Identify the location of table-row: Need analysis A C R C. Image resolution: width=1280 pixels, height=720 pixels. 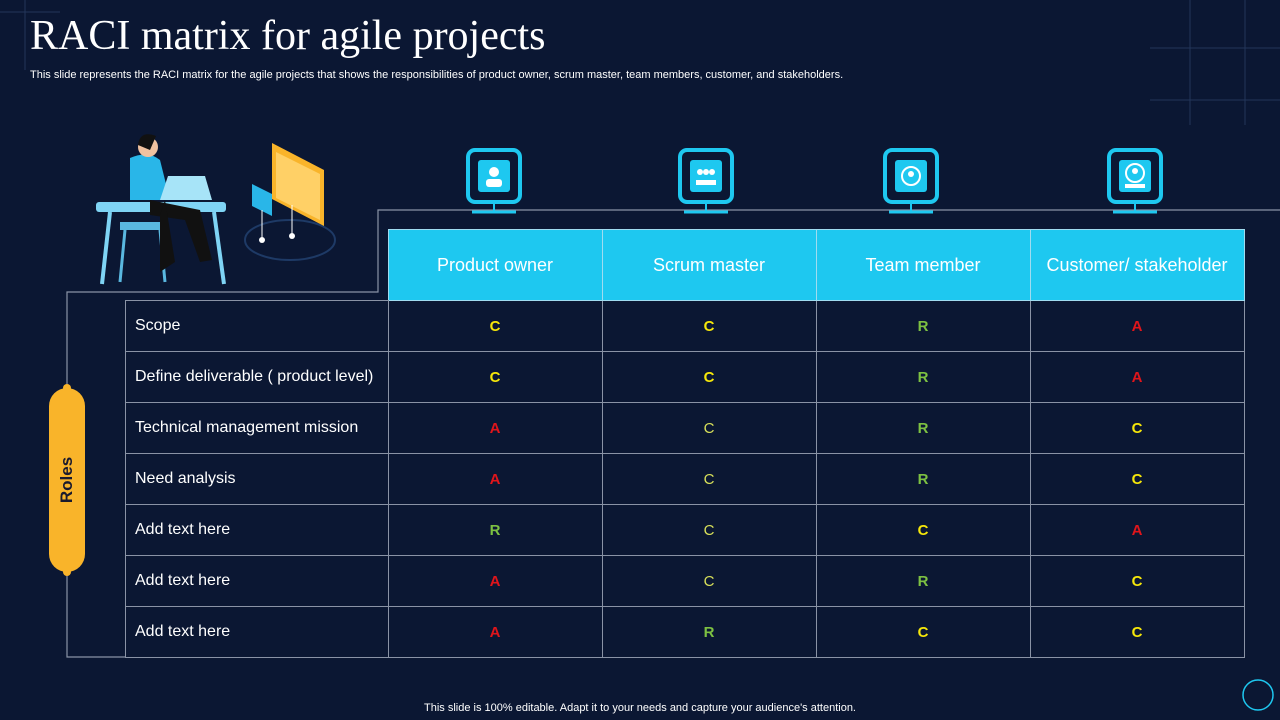
(685, 479).